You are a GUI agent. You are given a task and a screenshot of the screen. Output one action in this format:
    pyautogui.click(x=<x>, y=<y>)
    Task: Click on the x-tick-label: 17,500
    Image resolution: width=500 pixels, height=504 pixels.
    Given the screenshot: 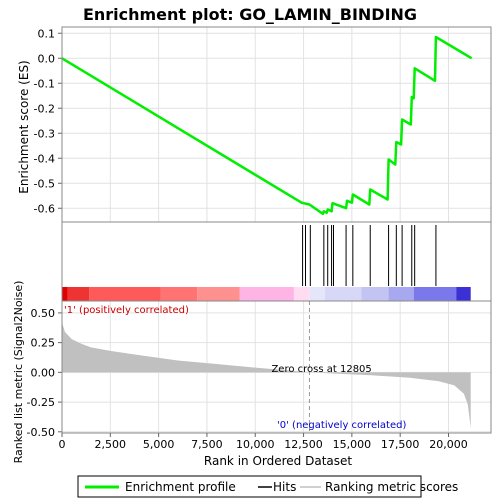 What is the action you would take?
    pyautogui.click(x=400, y=444)
    